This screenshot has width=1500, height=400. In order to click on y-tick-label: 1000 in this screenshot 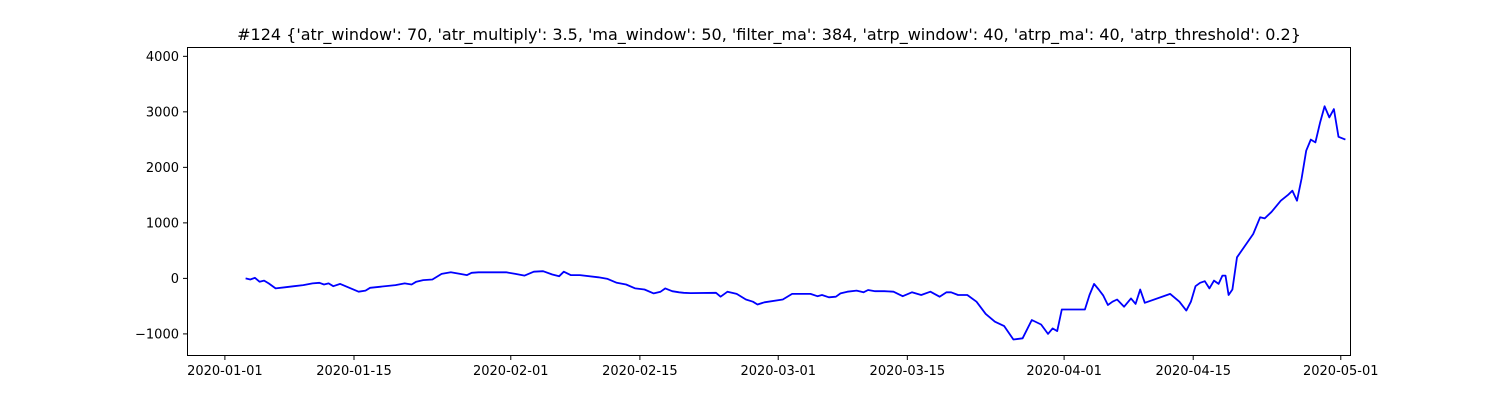, I will do `click(162, 223)`.